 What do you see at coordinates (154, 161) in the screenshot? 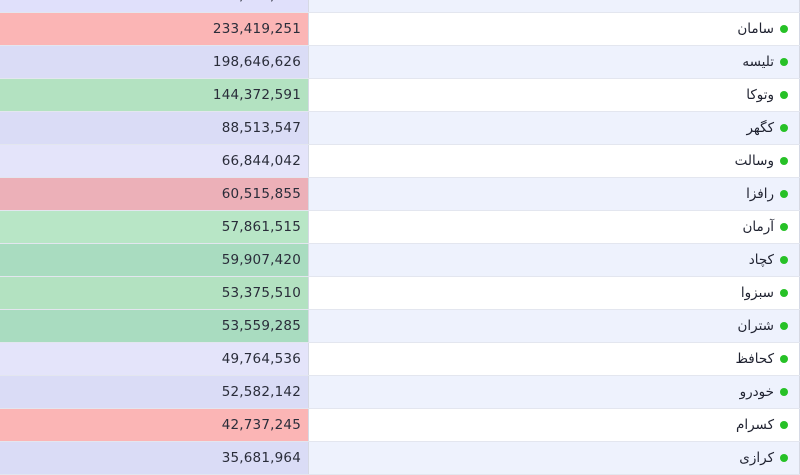
I see `row-value: 66,844,042` at bounding box center [154, 161].